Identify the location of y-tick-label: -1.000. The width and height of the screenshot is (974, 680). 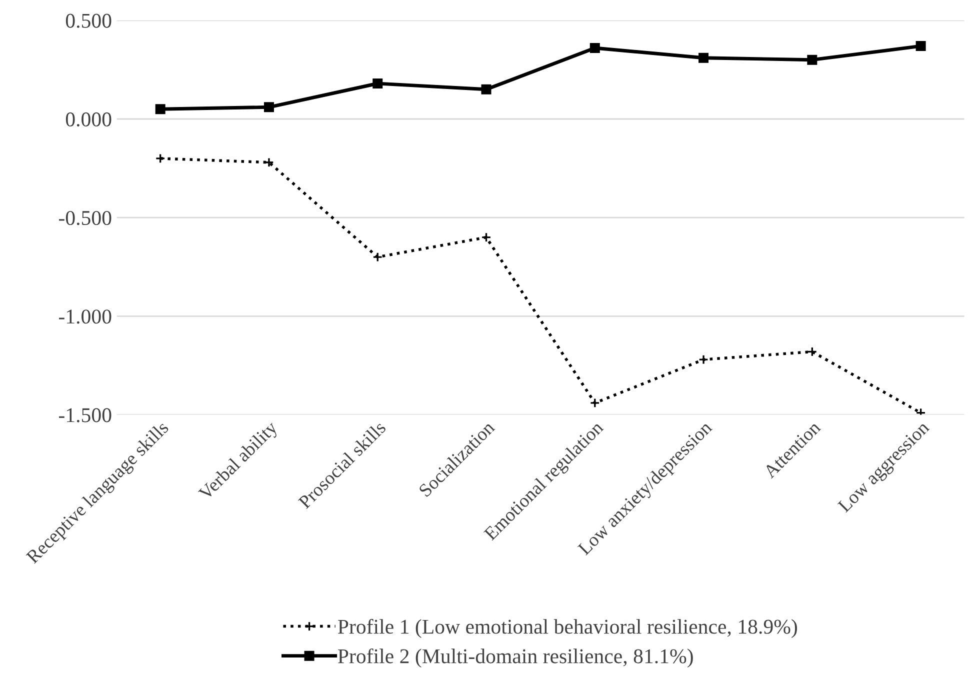
(85, 317).